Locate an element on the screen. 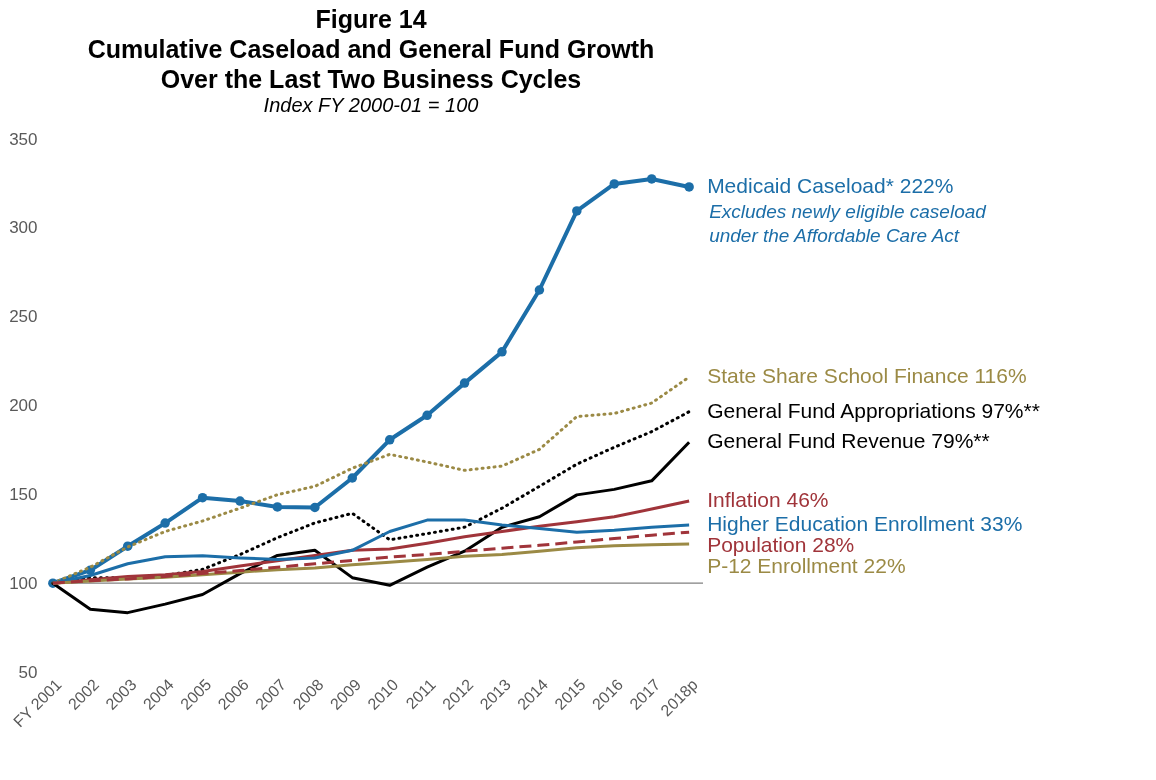 The height and width of the screenshot is (780, 1156). y-tick-label: 350 is located at coordinates (23, 139).